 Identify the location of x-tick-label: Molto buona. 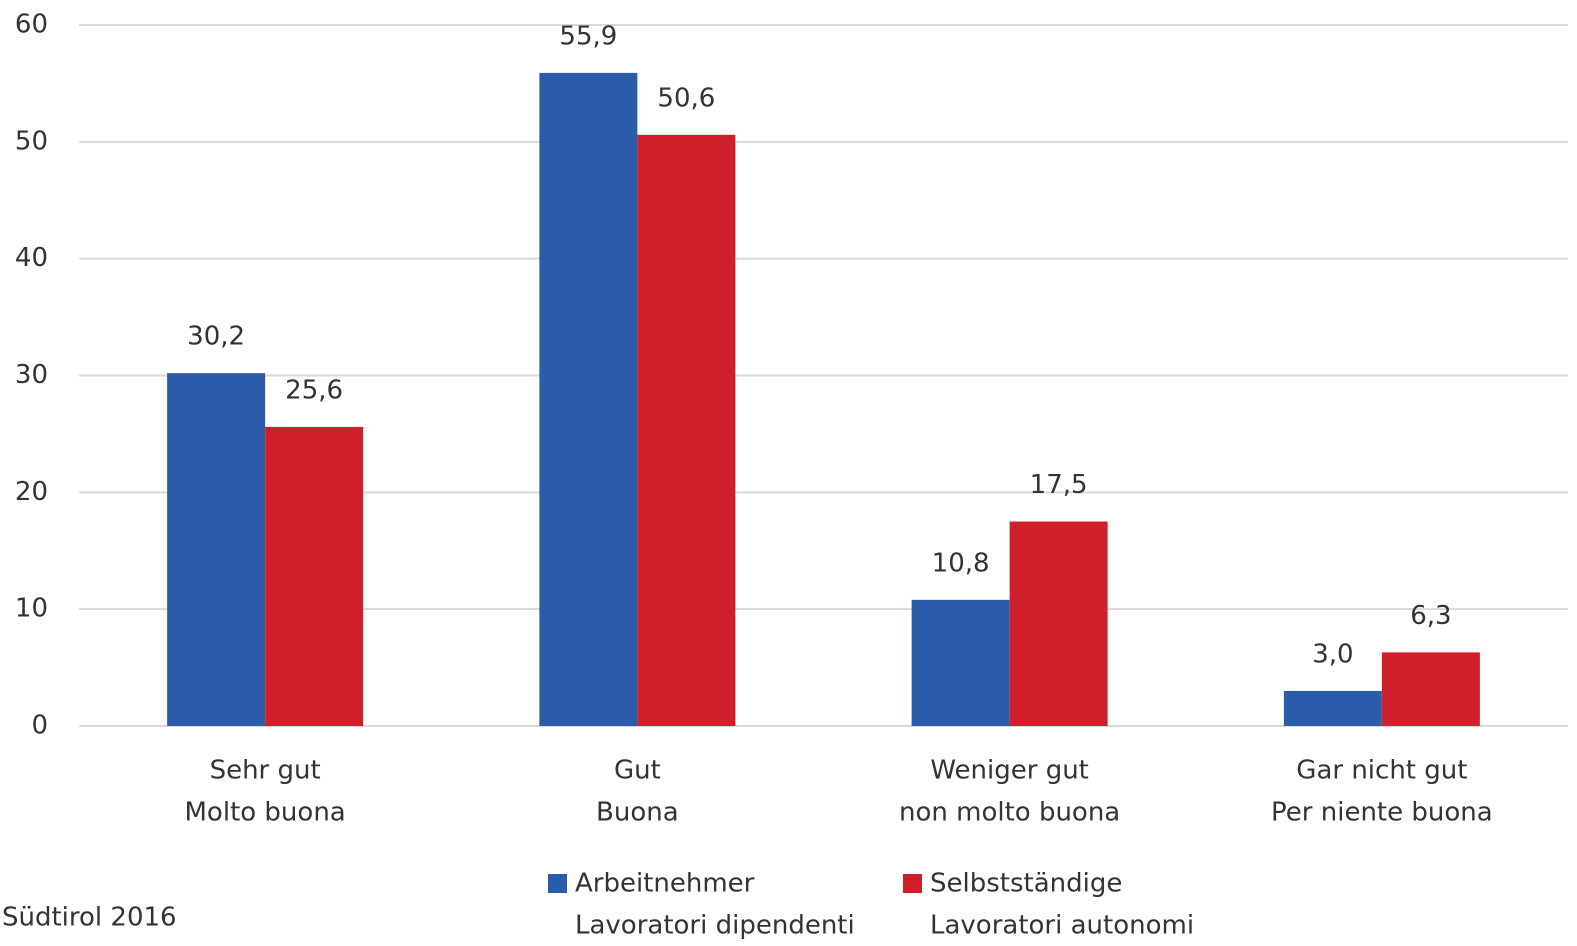
(265, 813).